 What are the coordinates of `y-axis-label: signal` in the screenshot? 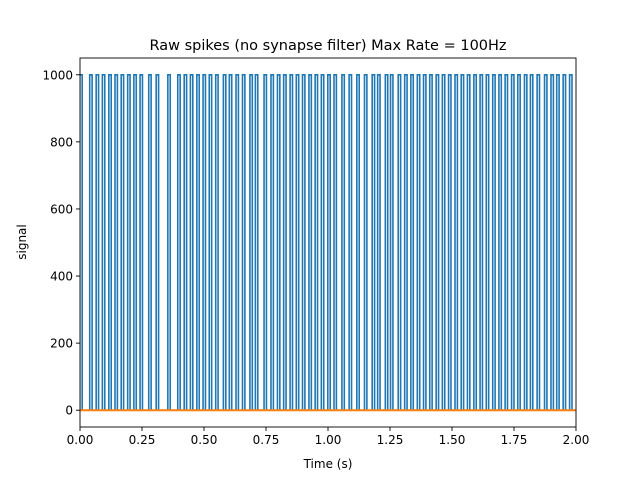 It's located at (22, 242).